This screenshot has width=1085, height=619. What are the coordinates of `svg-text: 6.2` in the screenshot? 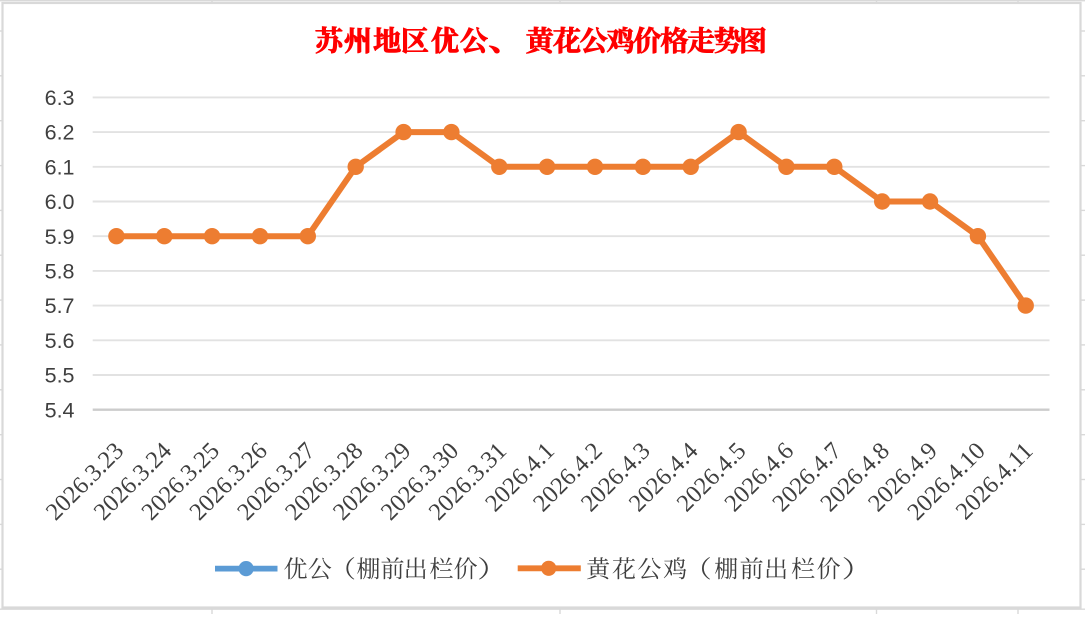 It's located at (60, 133).